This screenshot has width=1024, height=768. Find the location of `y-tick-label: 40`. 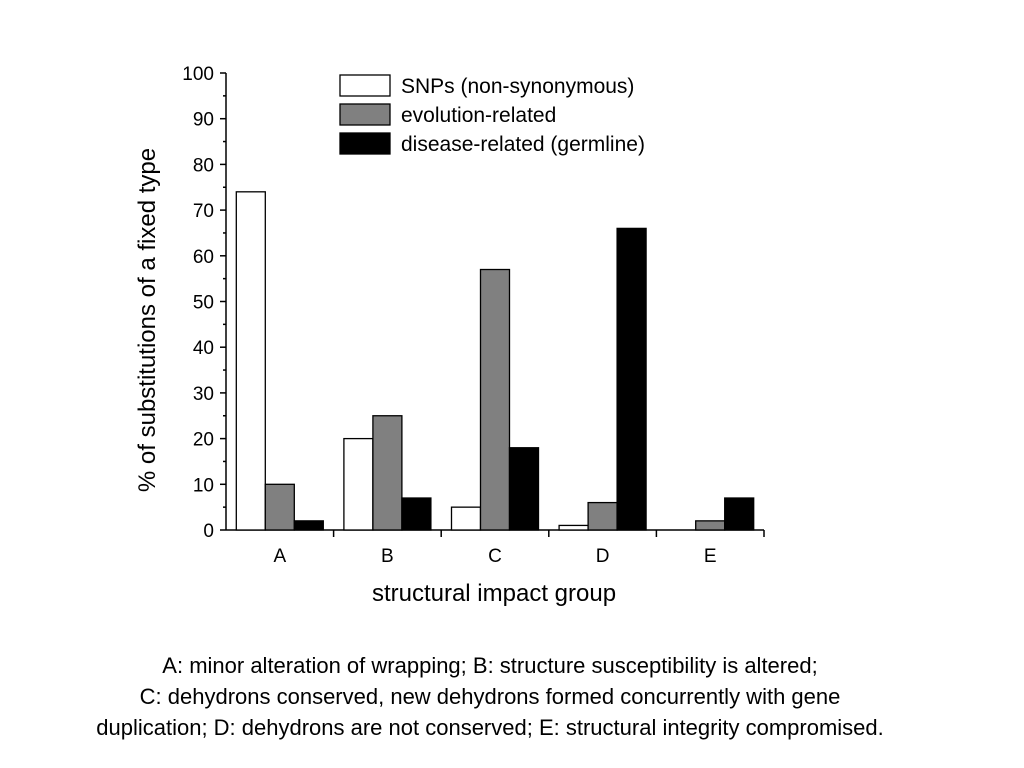

y-tick-label: 40 is located at coordinates (203, 348).